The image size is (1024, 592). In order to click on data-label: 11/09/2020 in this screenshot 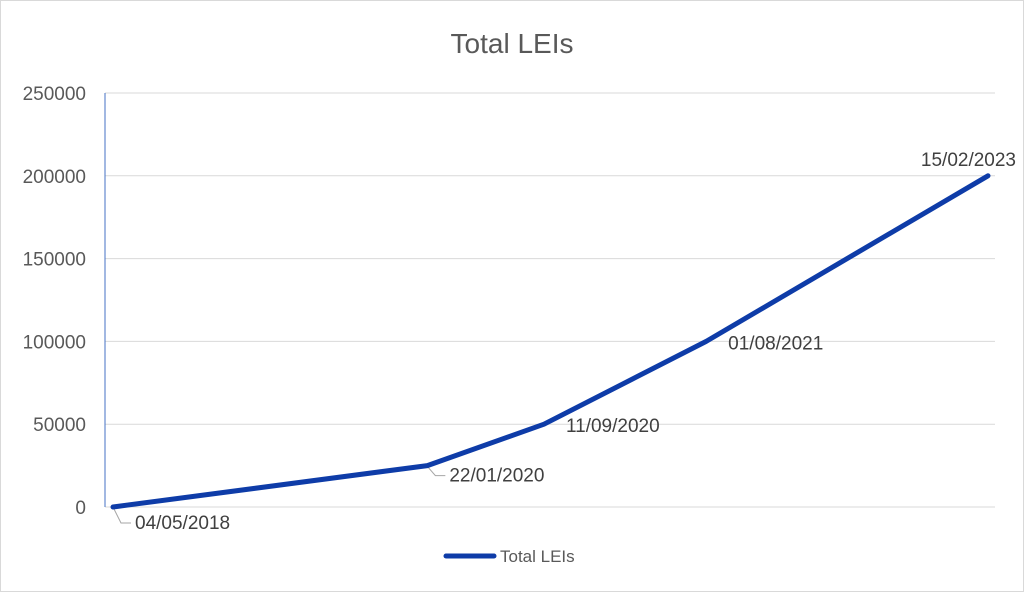, I will do `click(613, 426)`.